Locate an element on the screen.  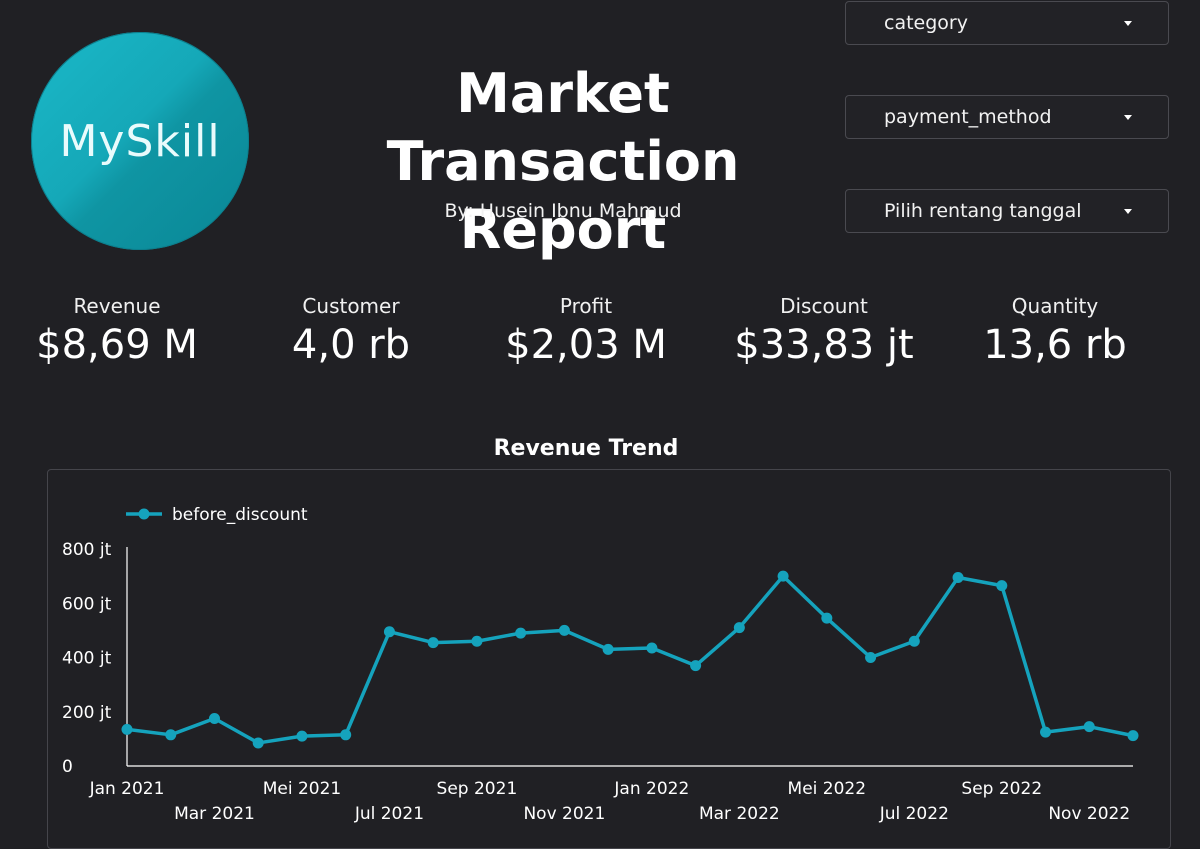
page-title: Market Transaction Report is located at coordinates (563, 162).